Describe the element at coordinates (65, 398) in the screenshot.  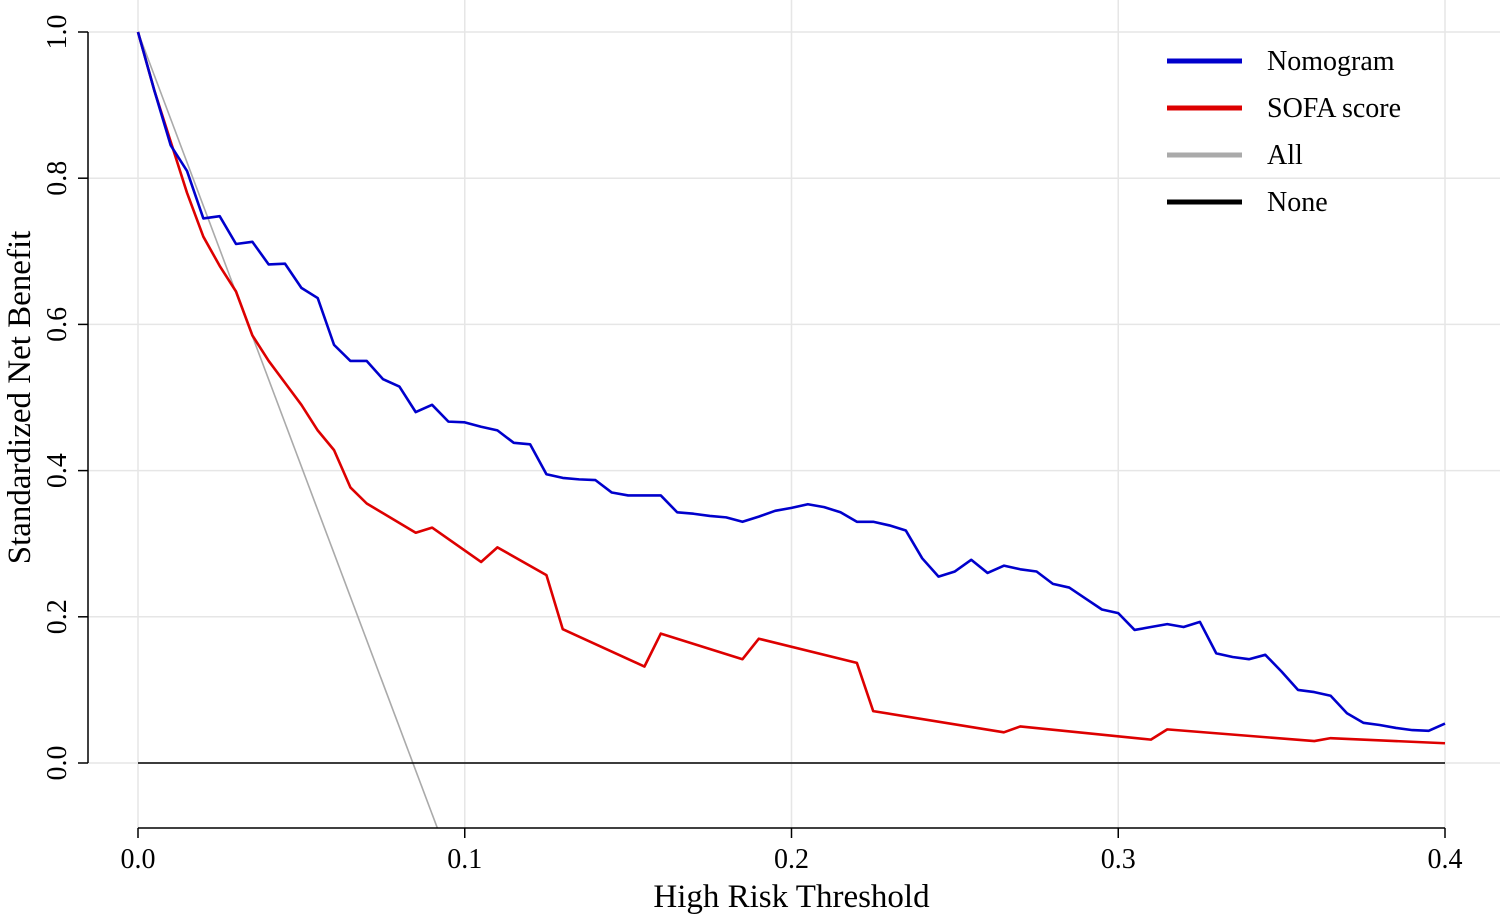
I see `y-axis: 0.0 0.2 0.4 0.6 0.8 1.0` at that location.